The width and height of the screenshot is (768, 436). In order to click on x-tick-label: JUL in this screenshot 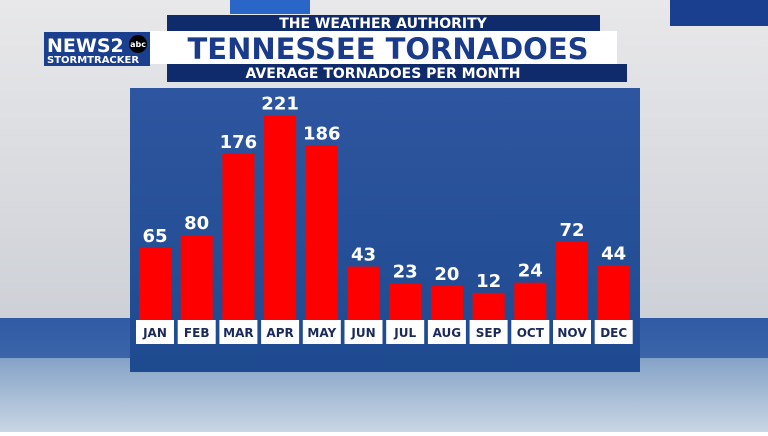, I will do `click(404, 333)`.